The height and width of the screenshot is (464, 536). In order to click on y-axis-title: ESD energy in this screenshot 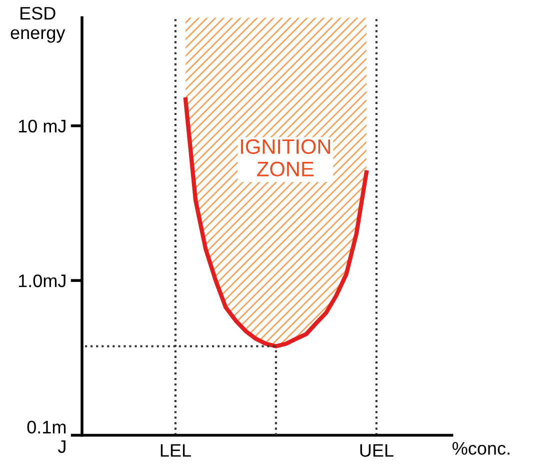, I will do `click(38, 24)`.